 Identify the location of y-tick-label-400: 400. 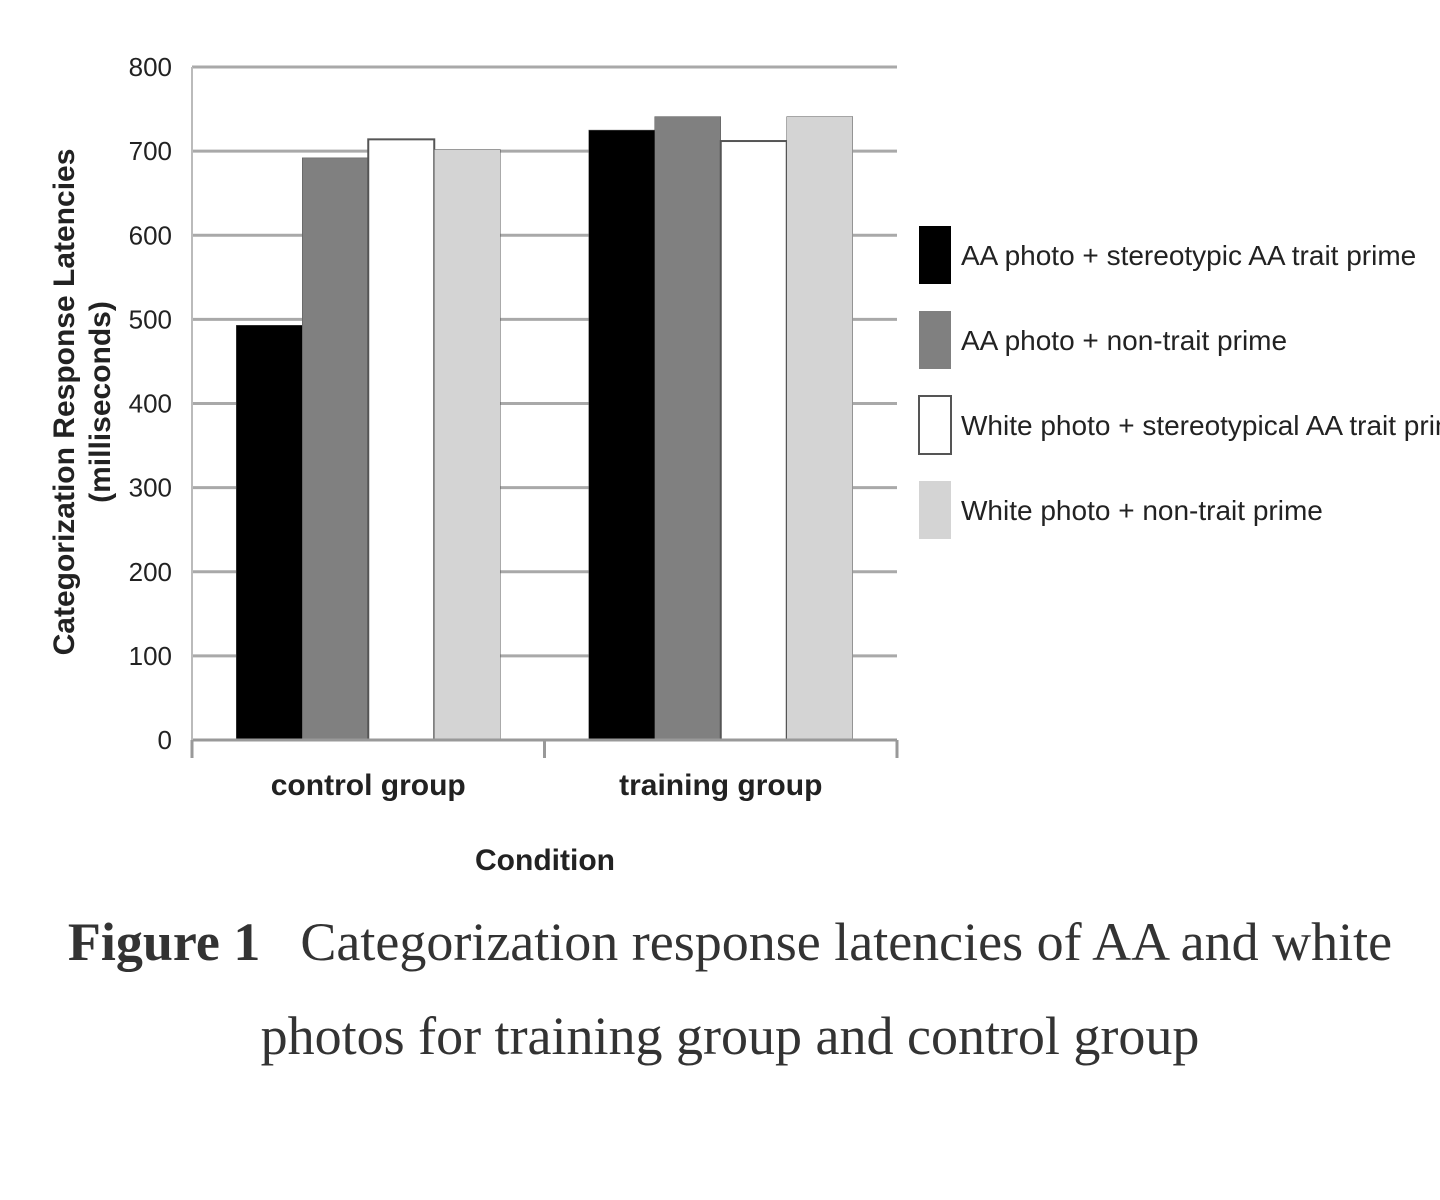
(150, 404).